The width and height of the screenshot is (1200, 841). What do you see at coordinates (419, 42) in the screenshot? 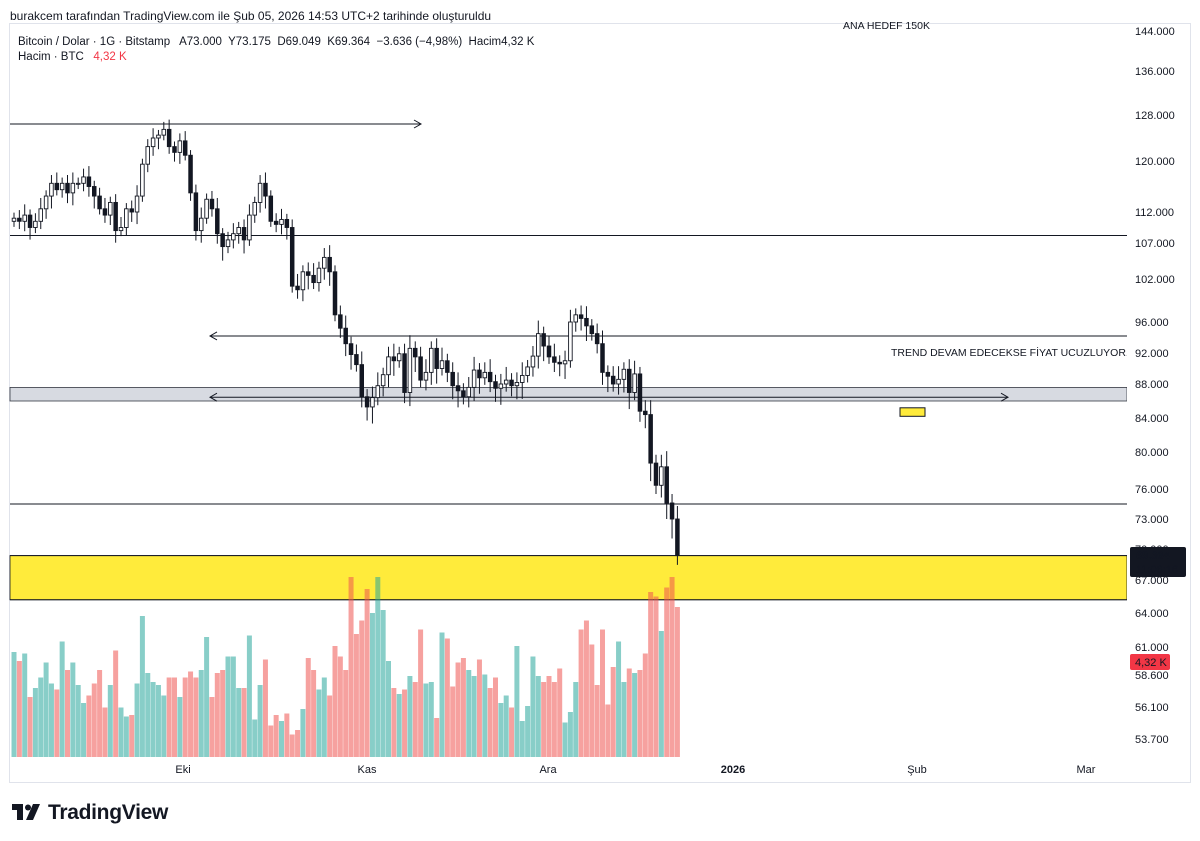
I see `ohlc-change: −3.636 (−4,98%)` at bounding box center [419, 42].